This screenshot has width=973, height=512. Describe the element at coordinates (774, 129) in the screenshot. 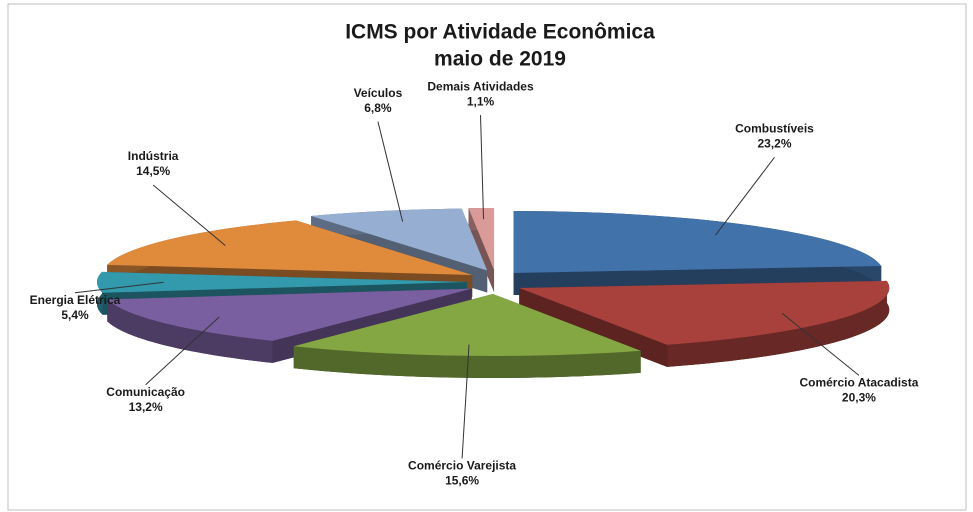

I see `slice-label: Combustíveis` at that location.